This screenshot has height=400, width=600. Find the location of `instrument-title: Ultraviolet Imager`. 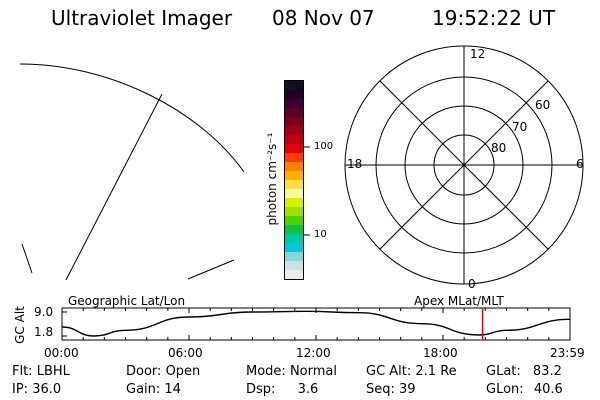

instrument-title: Ultraviolet Imager is located at coordinates (142, 18).